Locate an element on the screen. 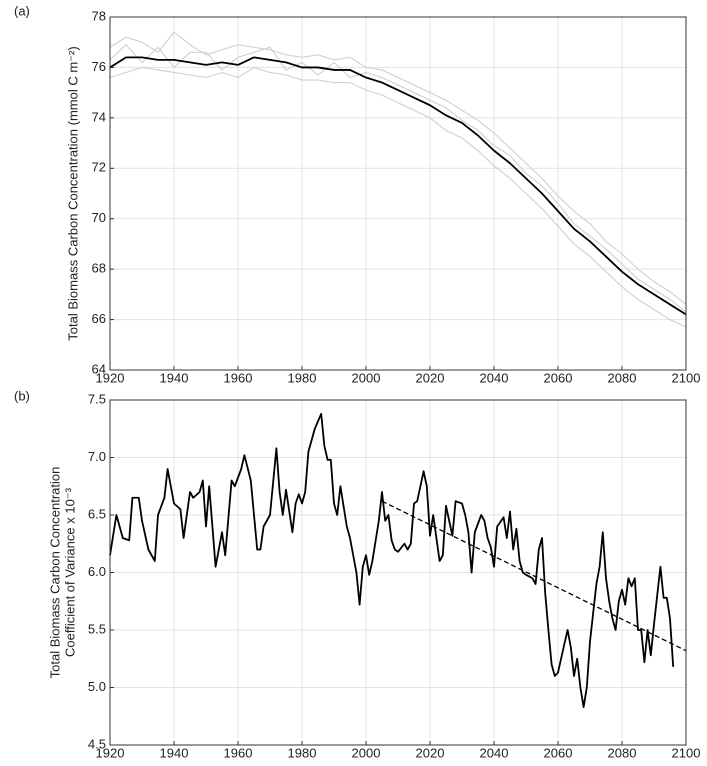 The width and height of the screenshot is (707, 766). y-tick-label: 5.0 is located at coordinates (97, 686).